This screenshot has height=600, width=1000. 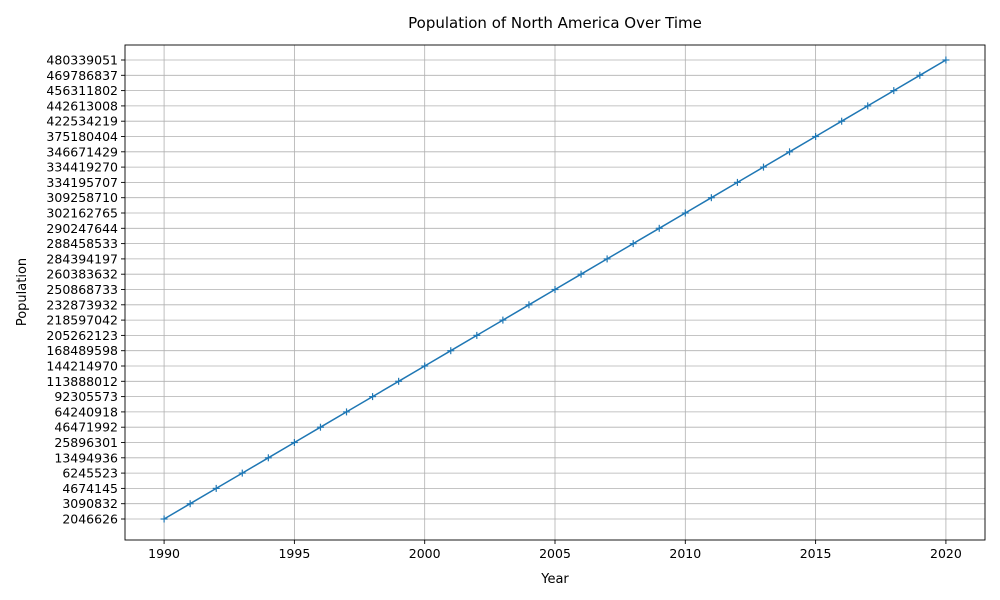 What do you see at coordinates (86, 457) in the screenshot?
I see `y-tick-label: 13494936` at bounding box center [86, 457].